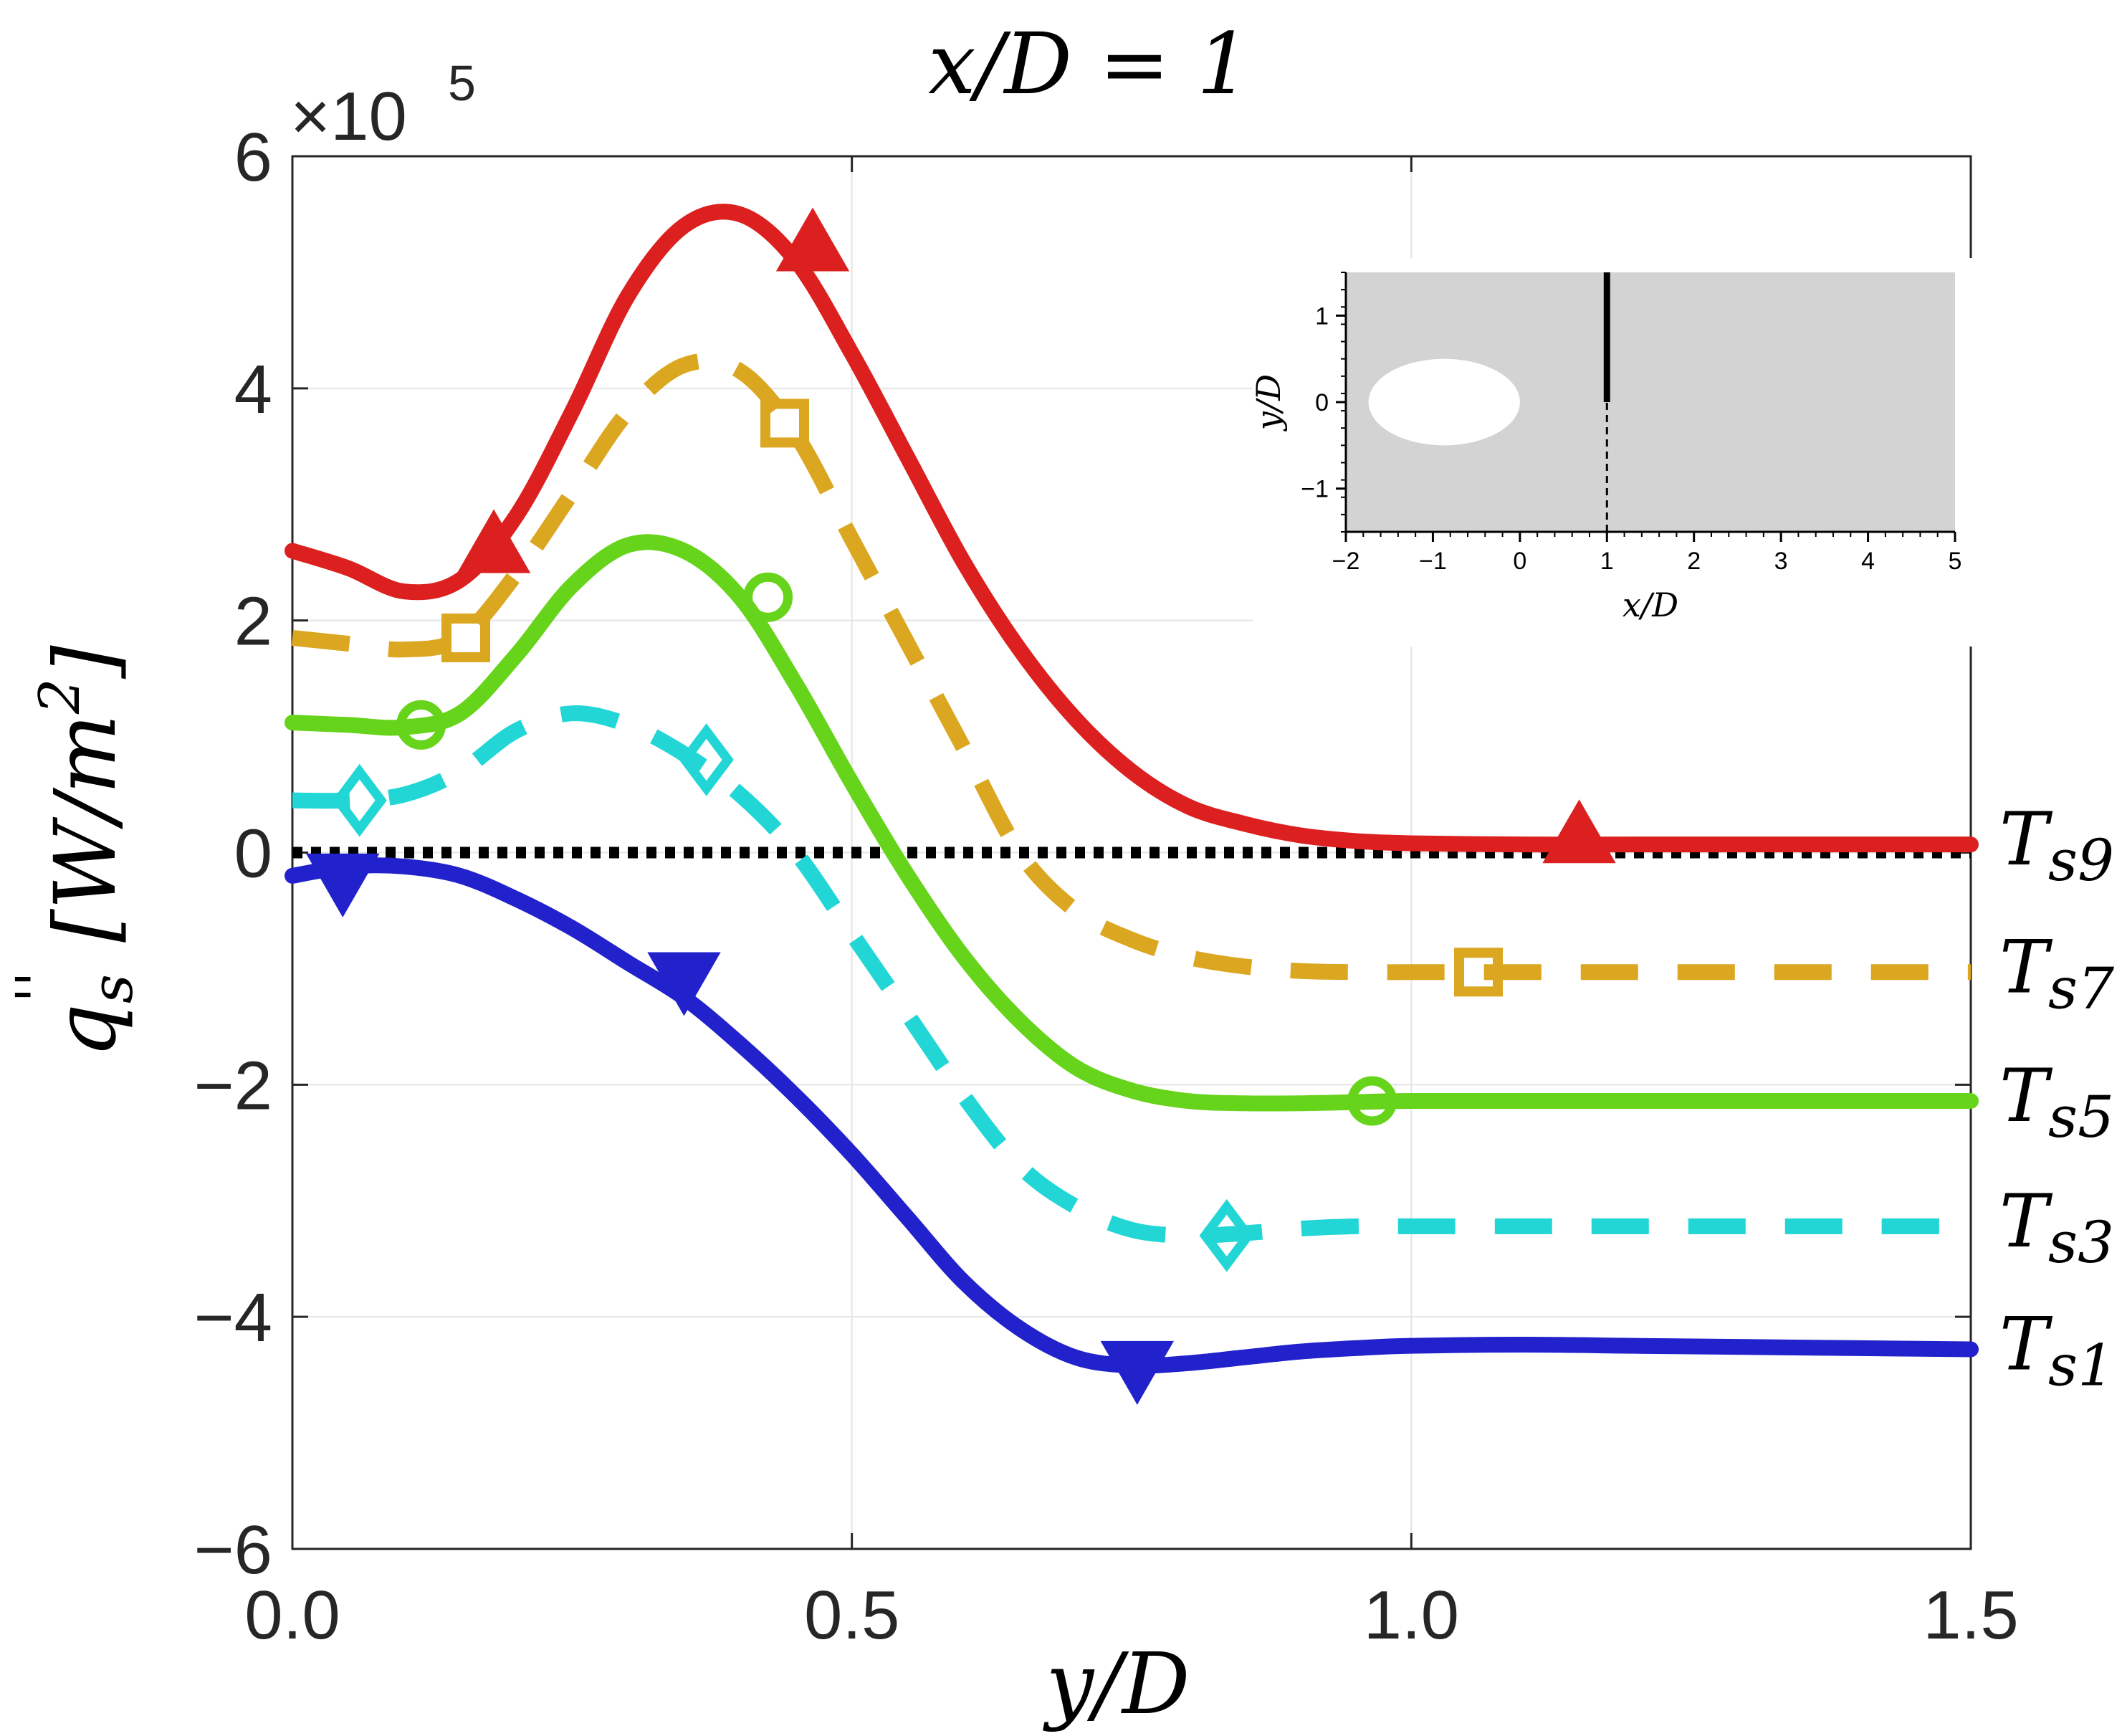 The width and height of the screenshot is (2122, 1736). What do you see at coordinates (85, 1030) in the screenshot?
I see `y-label-q: q` at bounding box center [85, 1030].